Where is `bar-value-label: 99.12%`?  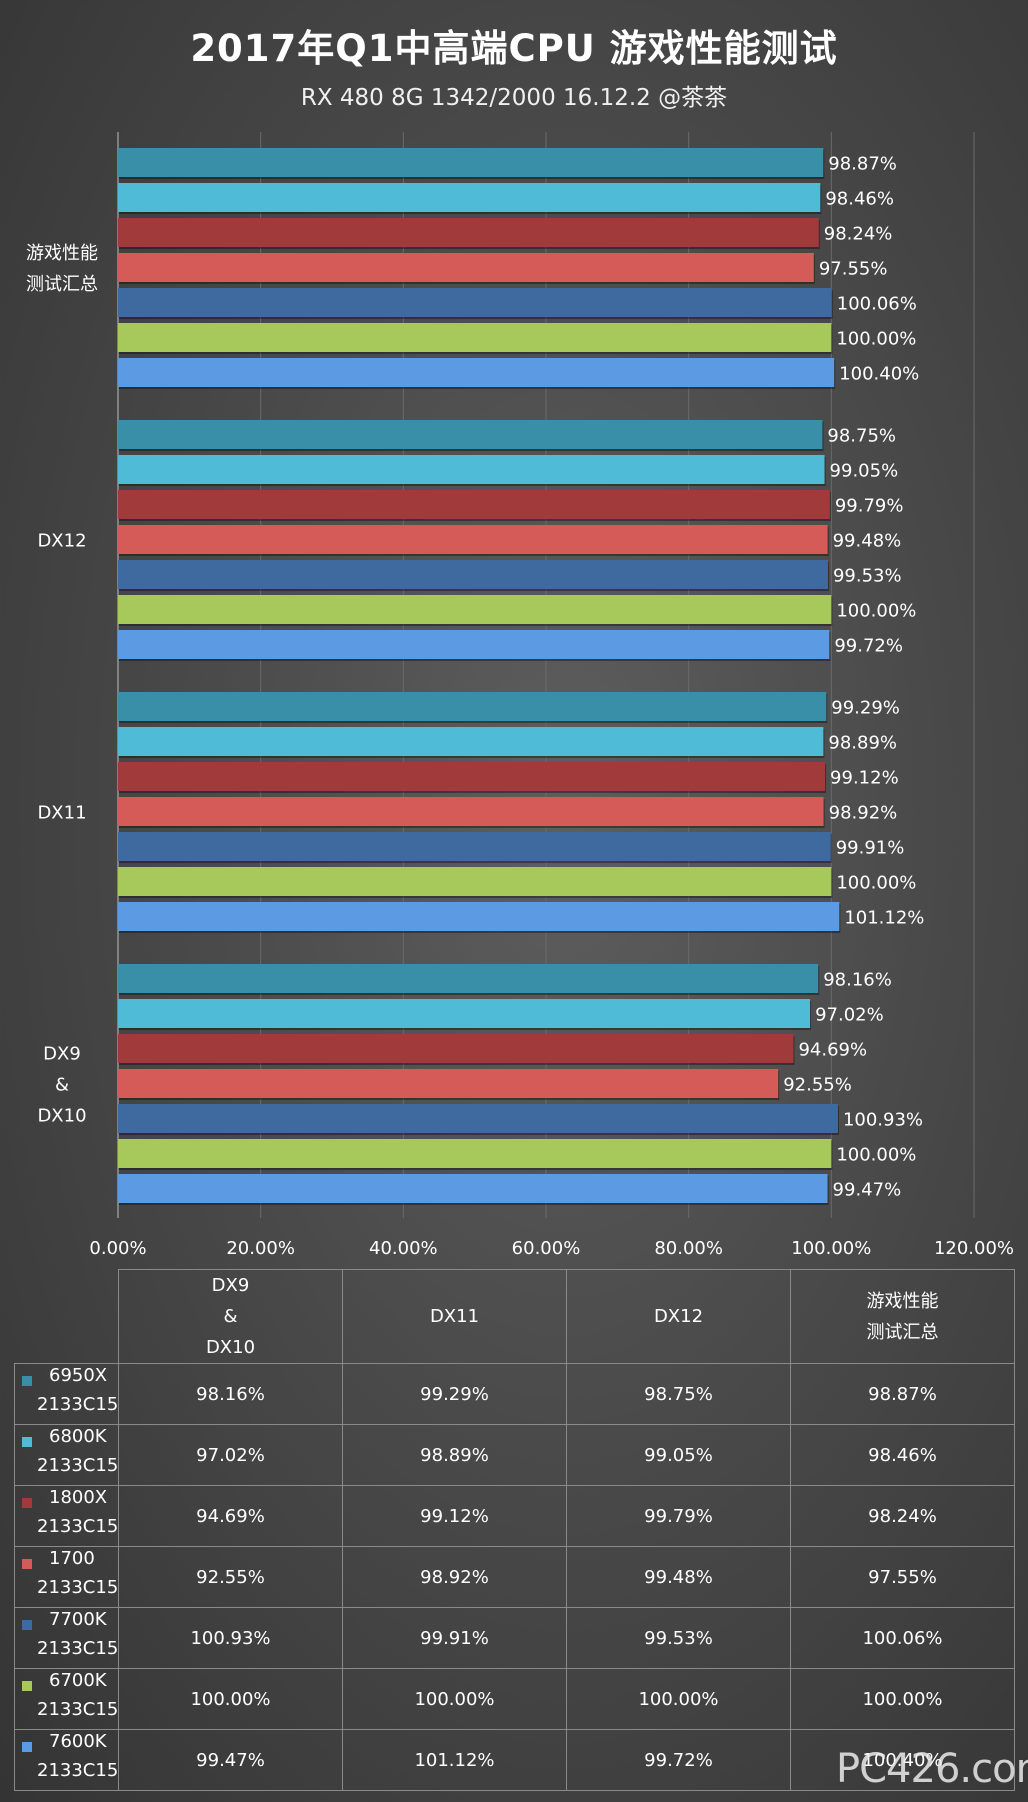
bar-value-label: 99.12% is located at coordinates (864, 778).